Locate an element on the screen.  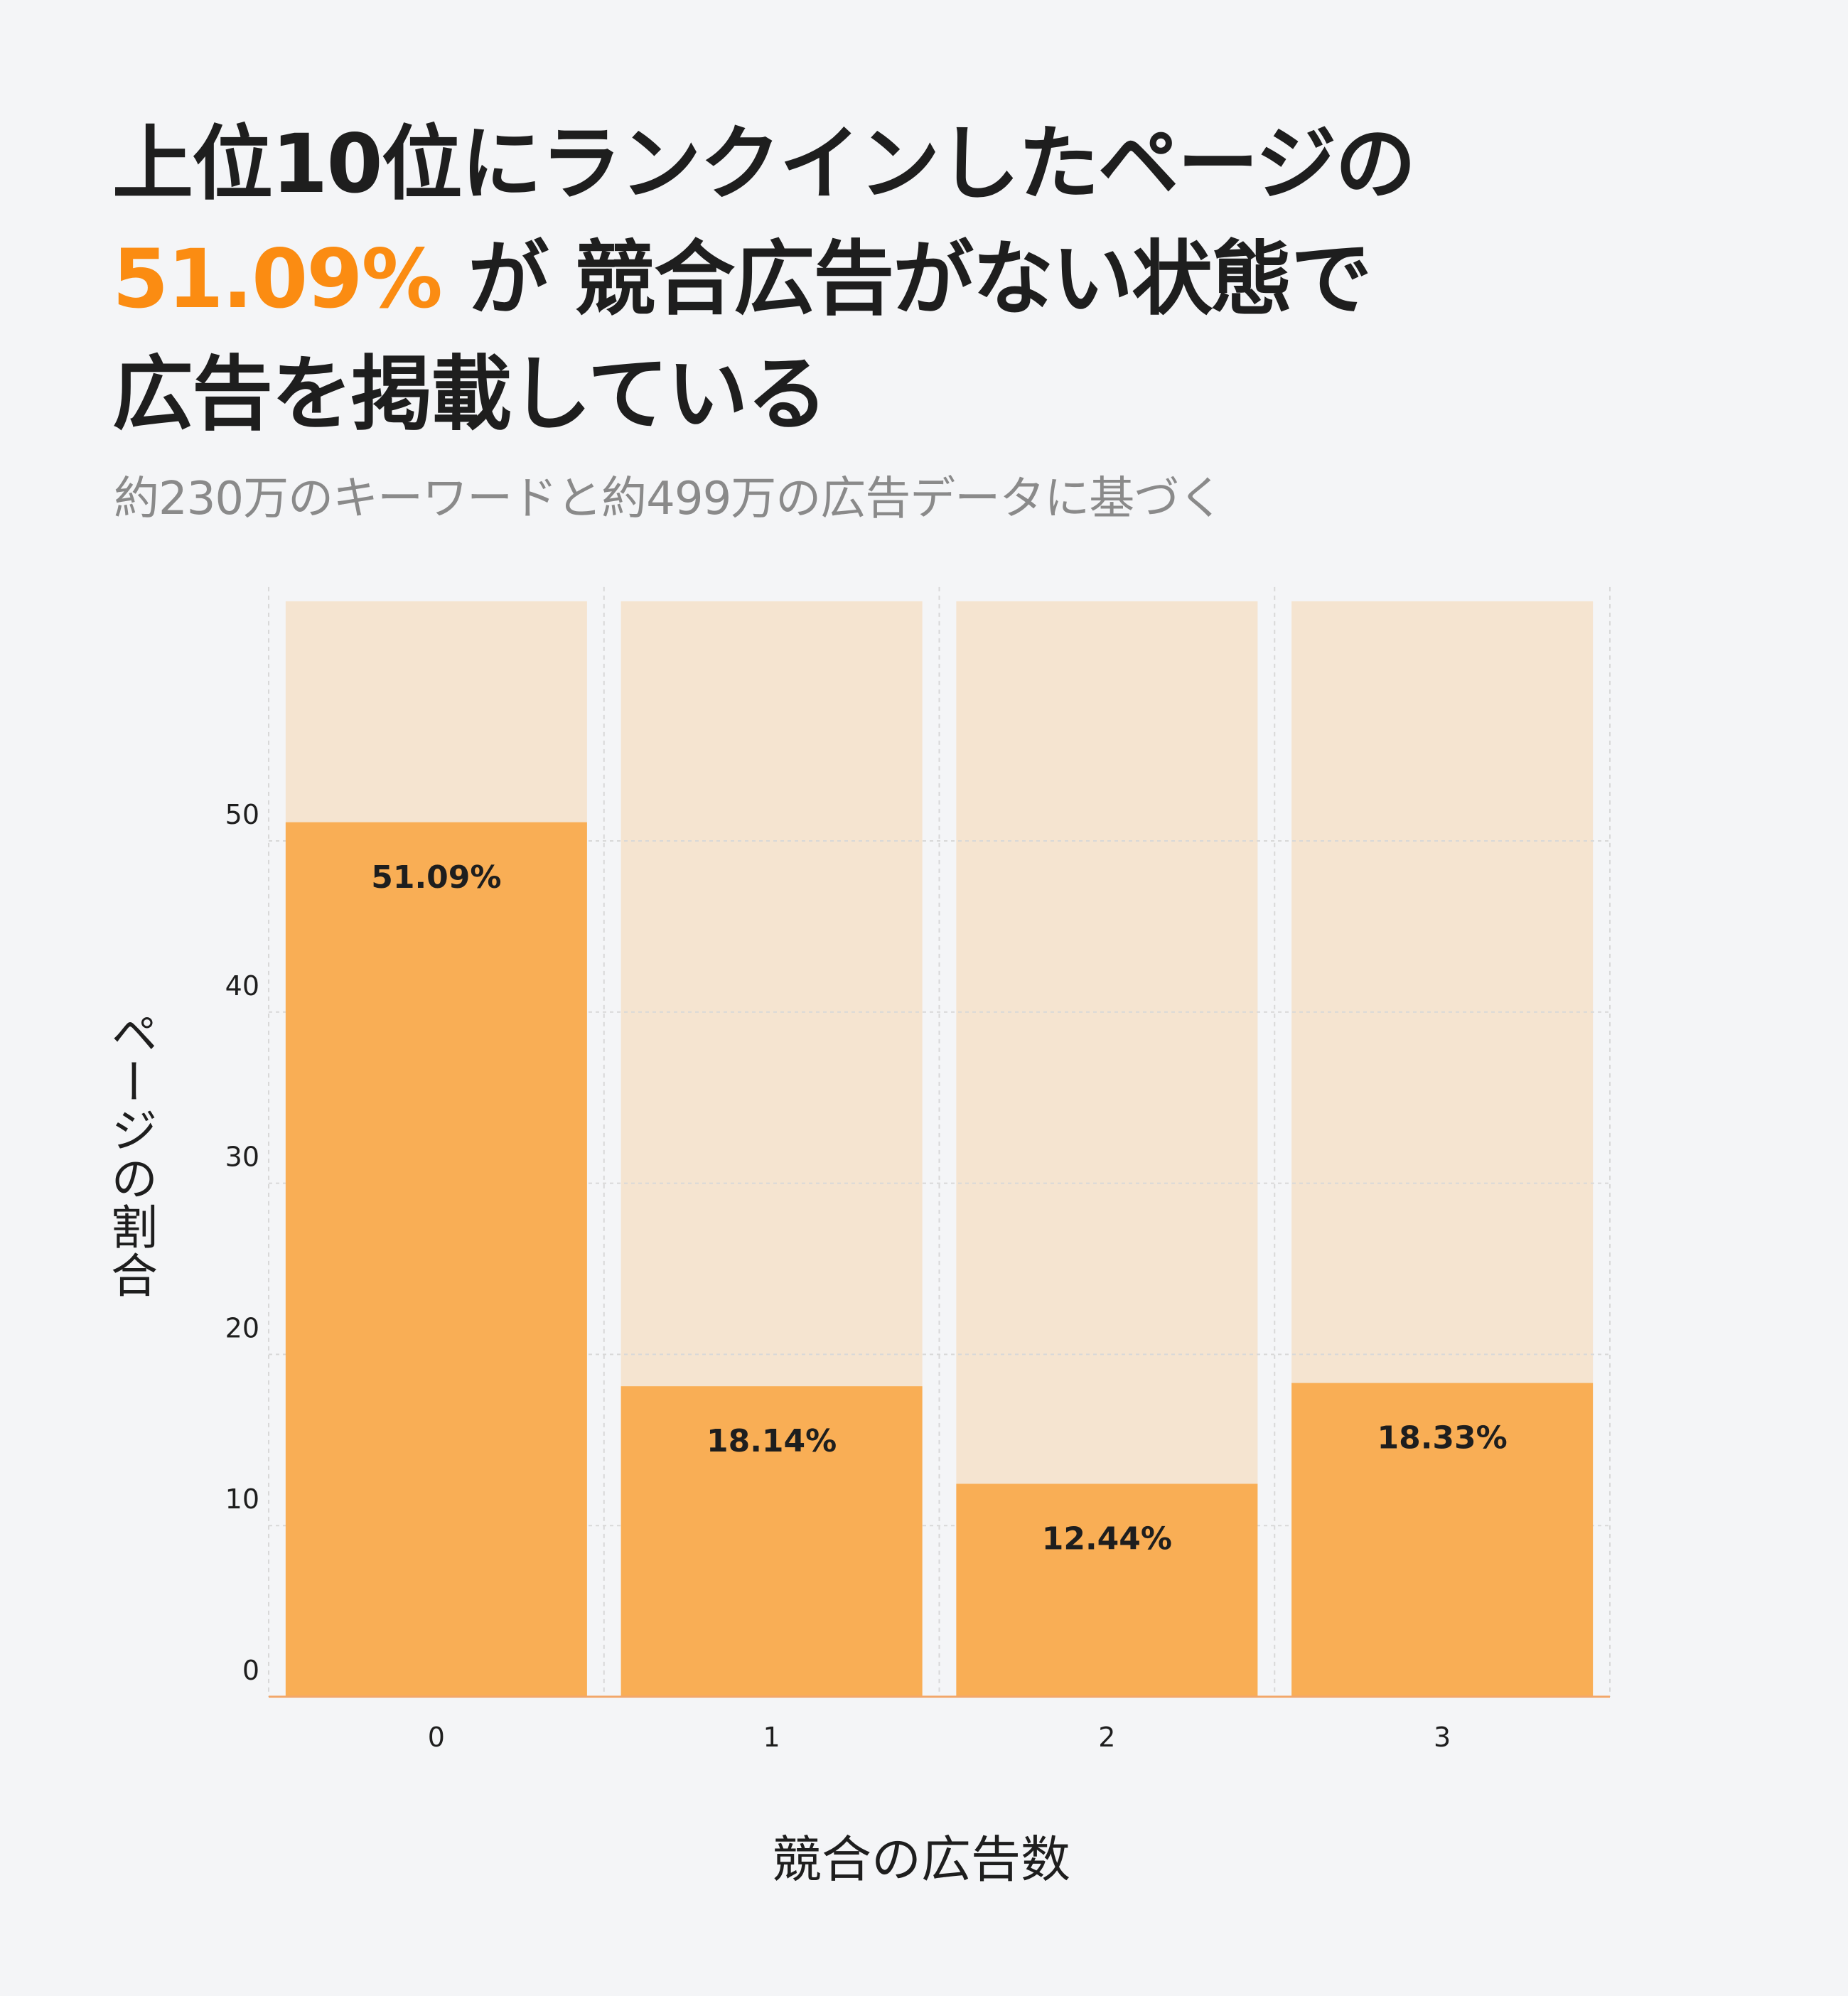
bar-data-label: 18.14% is located at coordinates (772, 1441).